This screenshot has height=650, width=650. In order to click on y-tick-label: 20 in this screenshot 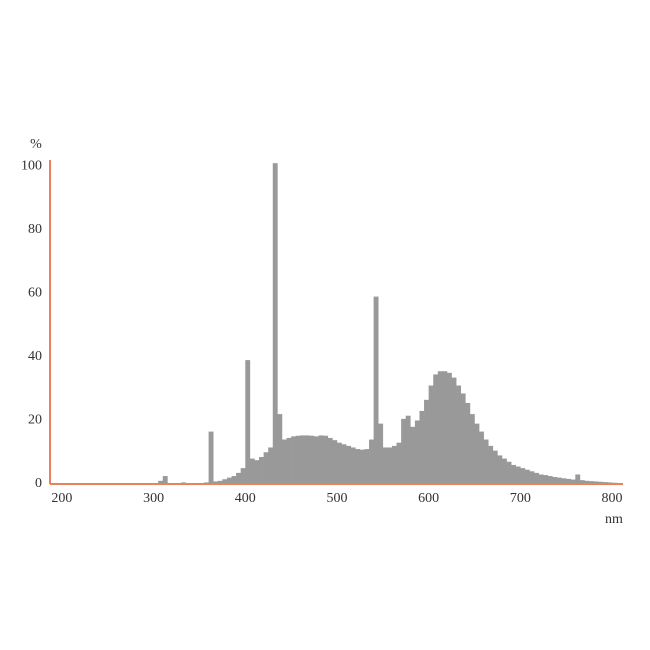, I will do `click(35, 420)`.